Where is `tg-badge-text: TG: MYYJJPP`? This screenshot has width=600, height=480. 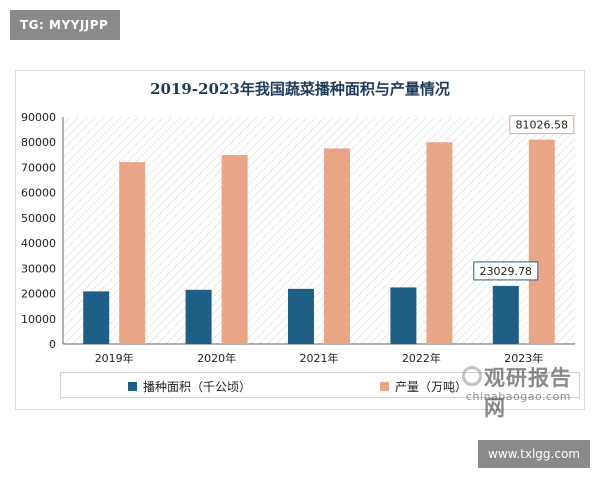
tg-badge-text: TG: MYYJJPP is located at coordinates (64, 25).